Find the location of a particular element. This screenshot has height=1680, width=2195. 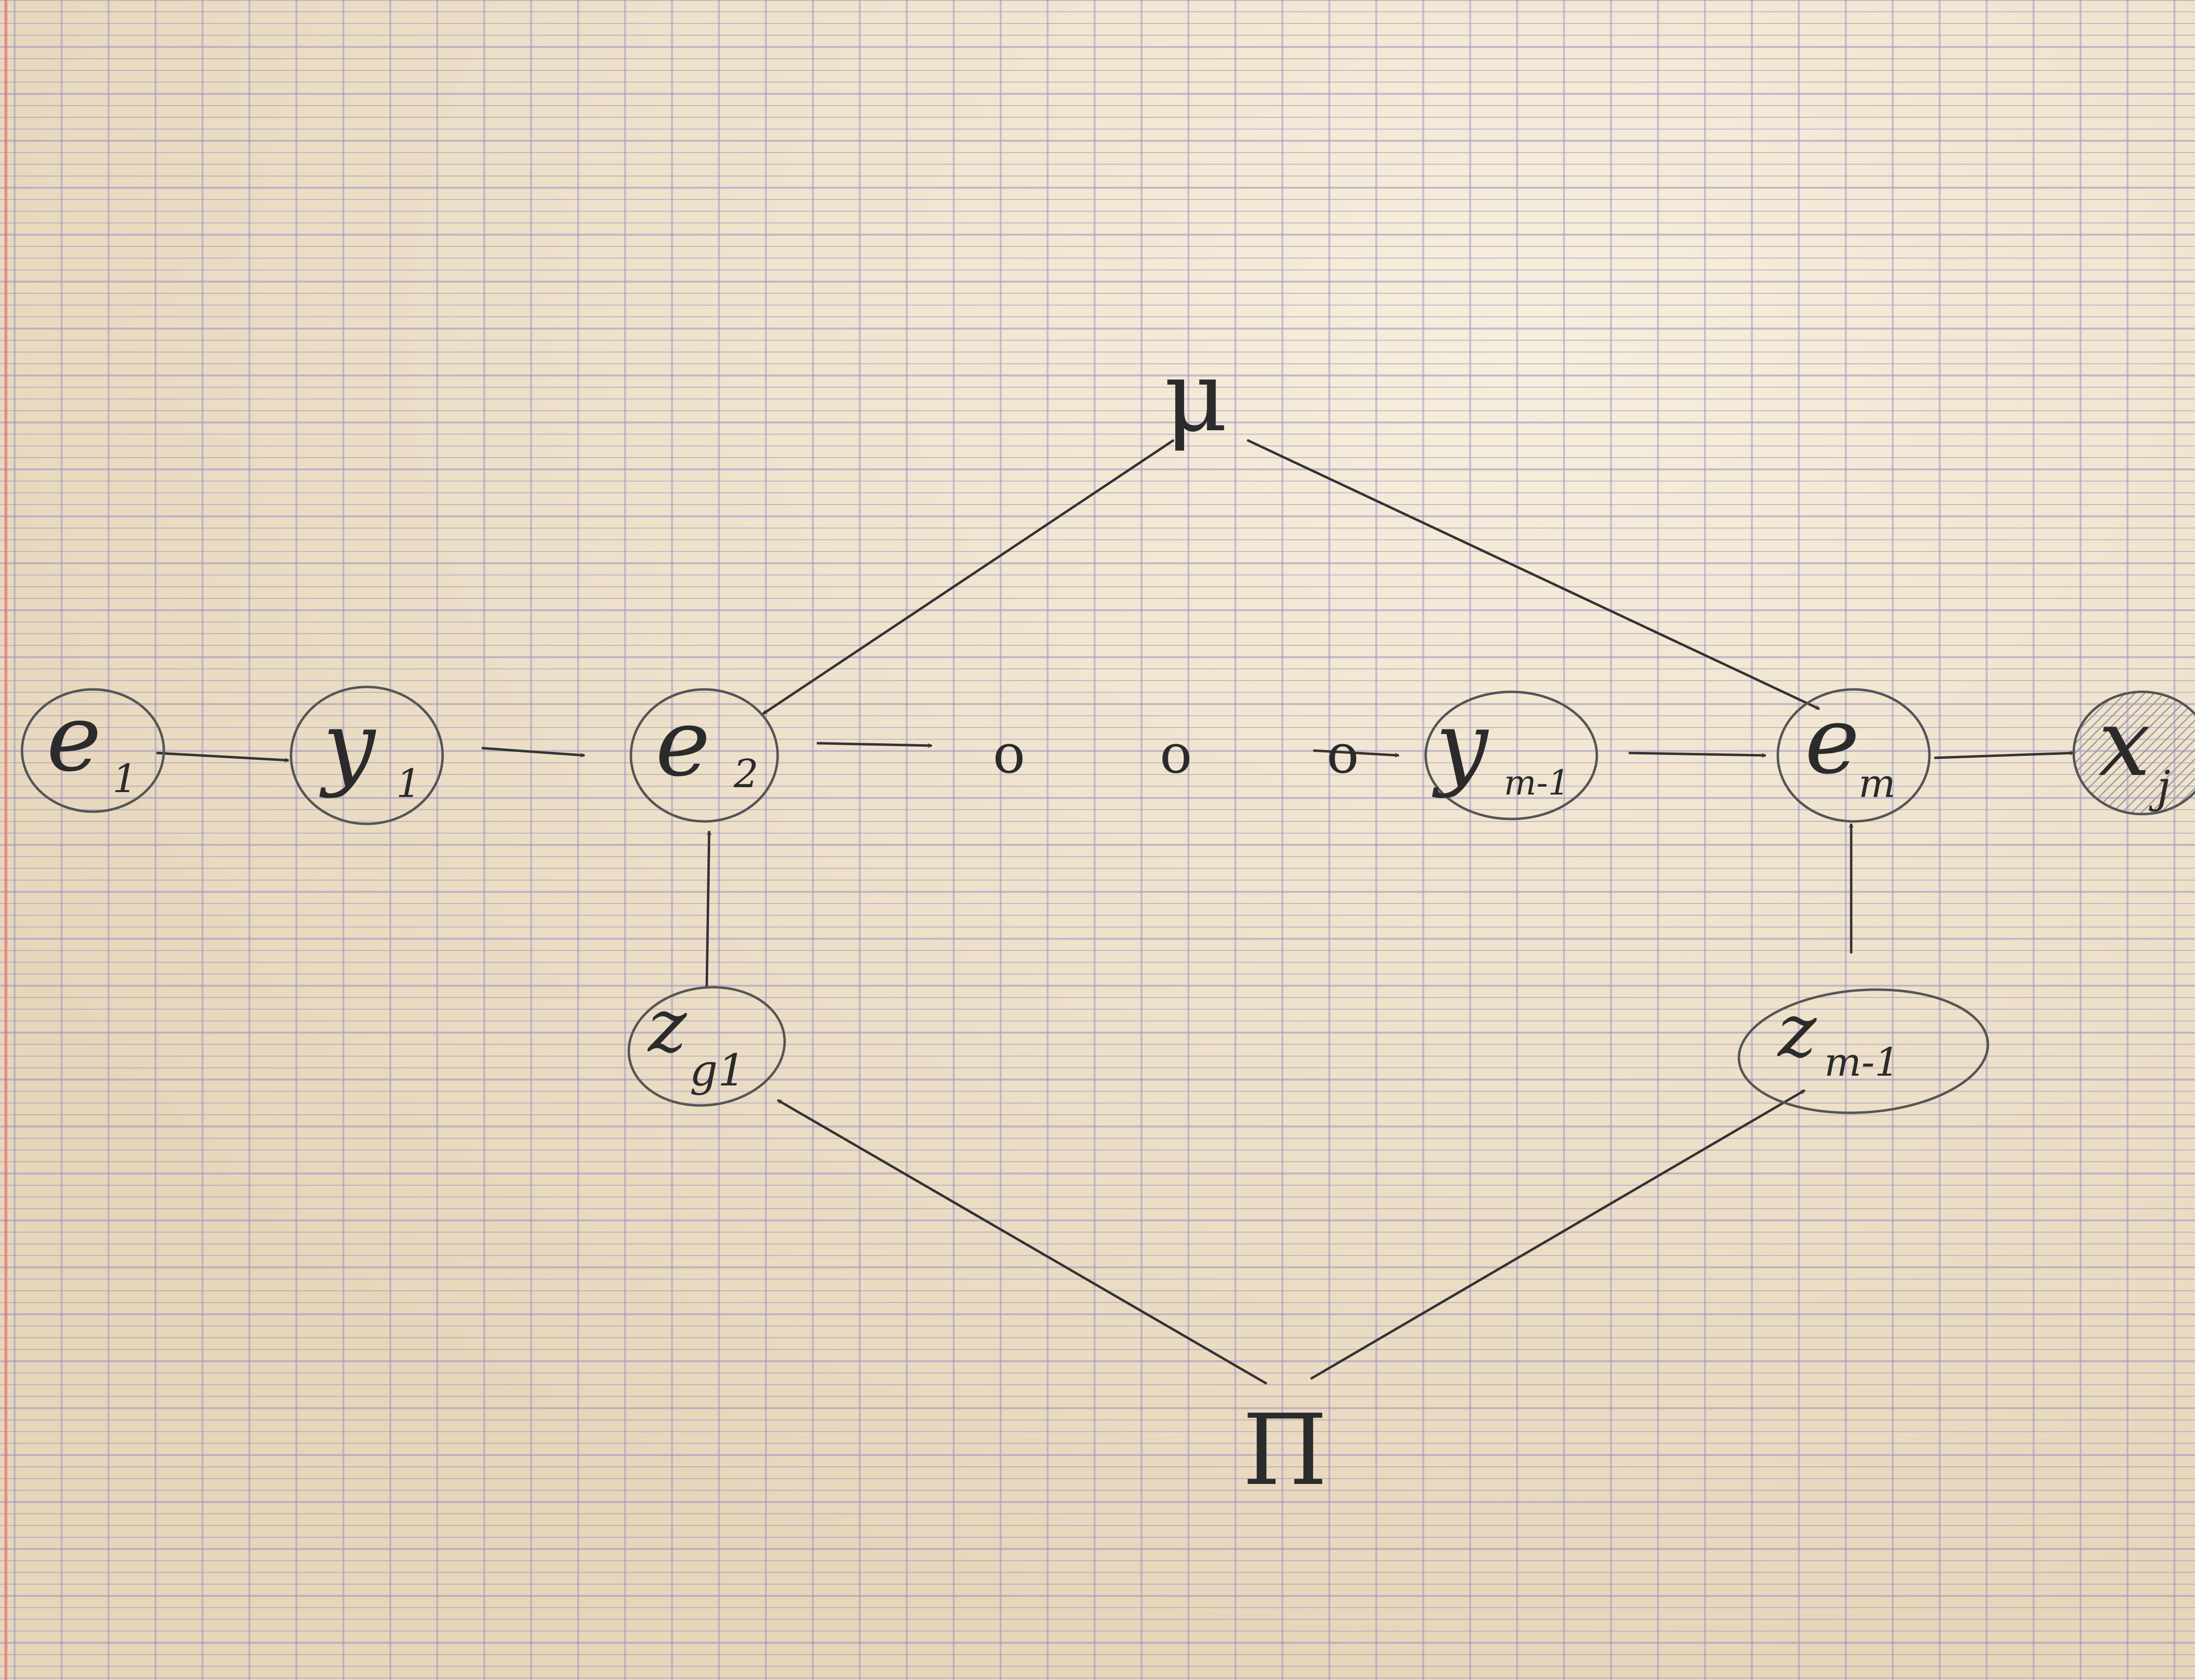

node-e2-sub: 2 is located at coordinates (746, 773).